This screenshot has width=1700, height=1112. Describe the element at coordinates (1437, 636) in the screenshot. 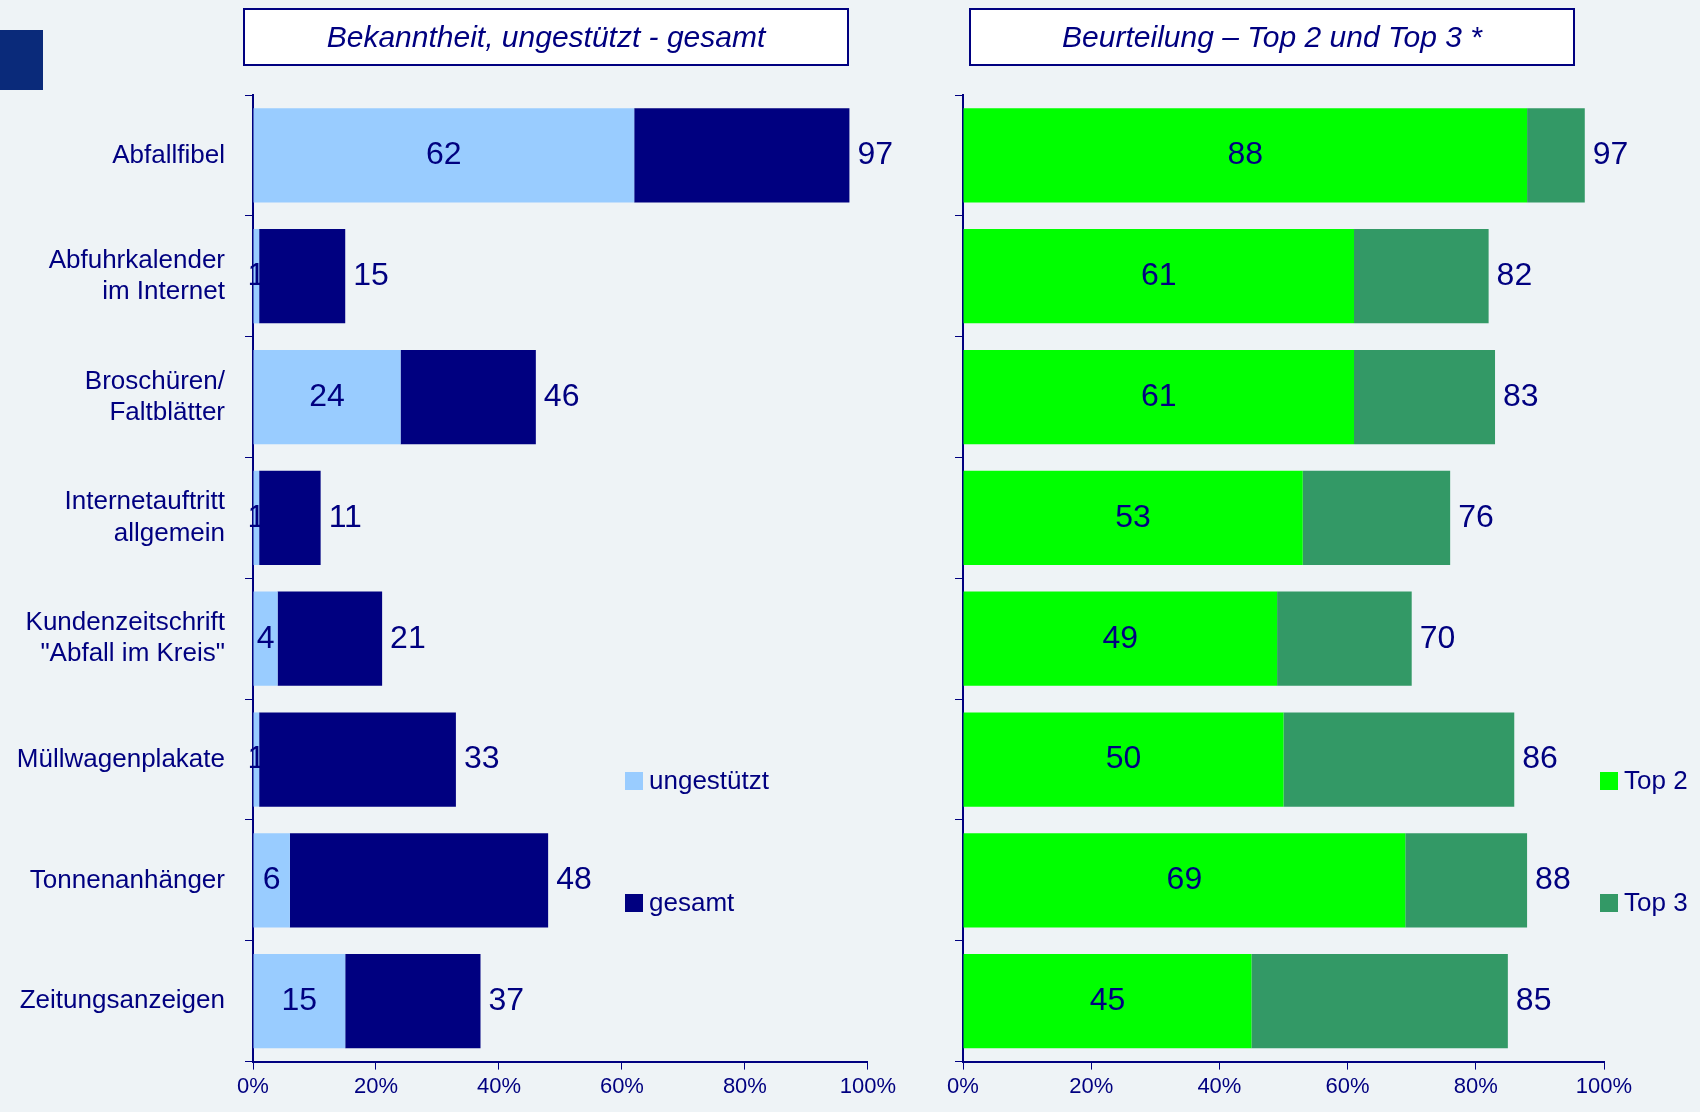

I see `total-label: 70` at that location.